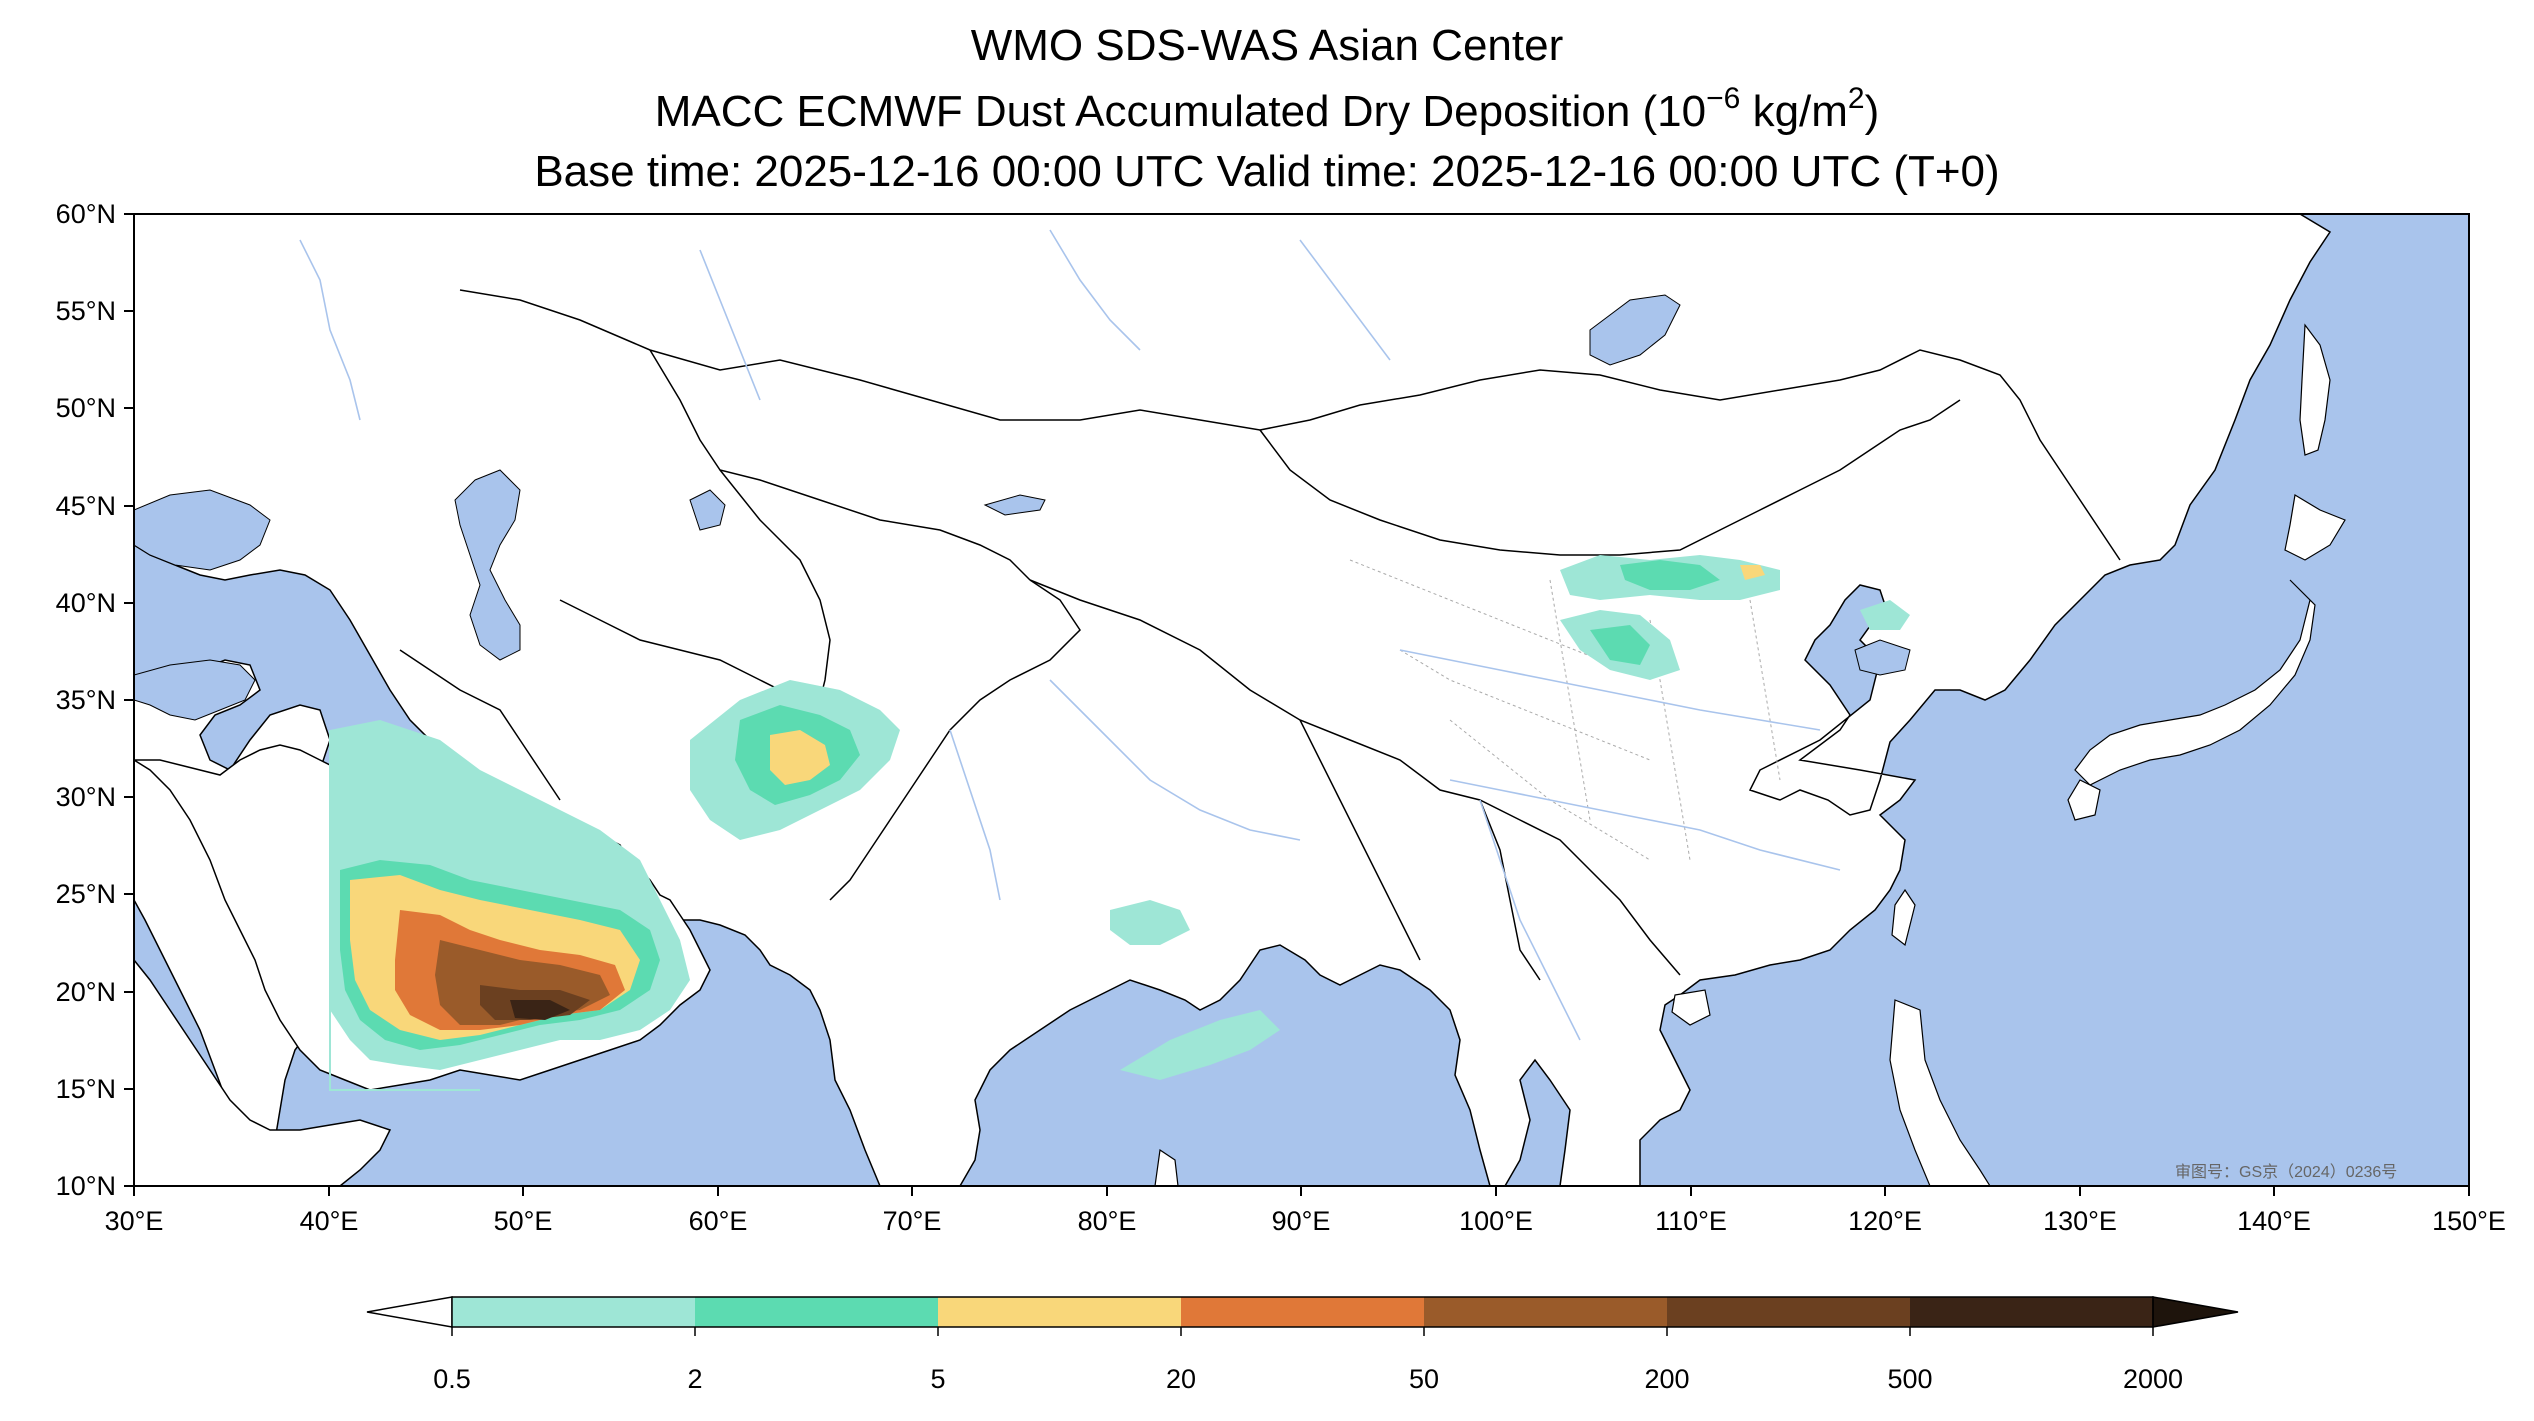  What do you see at coordinates (1691, 1007) in the screenshot?
I see `land-hainan` at bounding box center [1691, 1007].